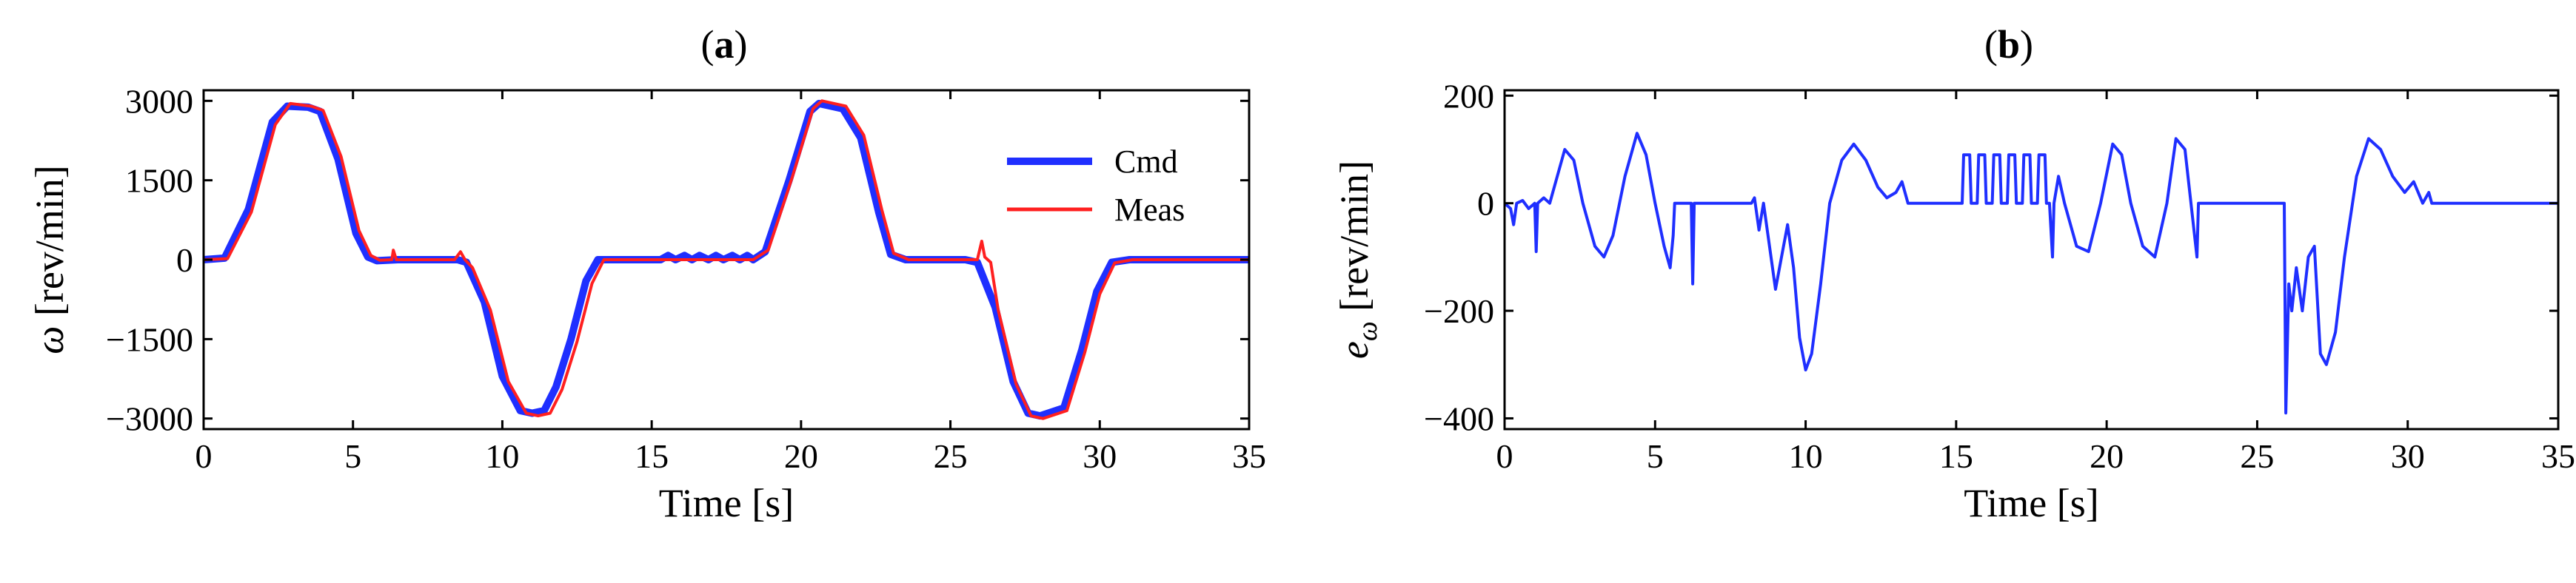 The width and height of the screenshot is (2576, 583). What do you see at coordinates (1354, 241) in the screenshot?
I see `chart-b-ylabel-unit: [rev/min]` at bounding box center [1354, 241].